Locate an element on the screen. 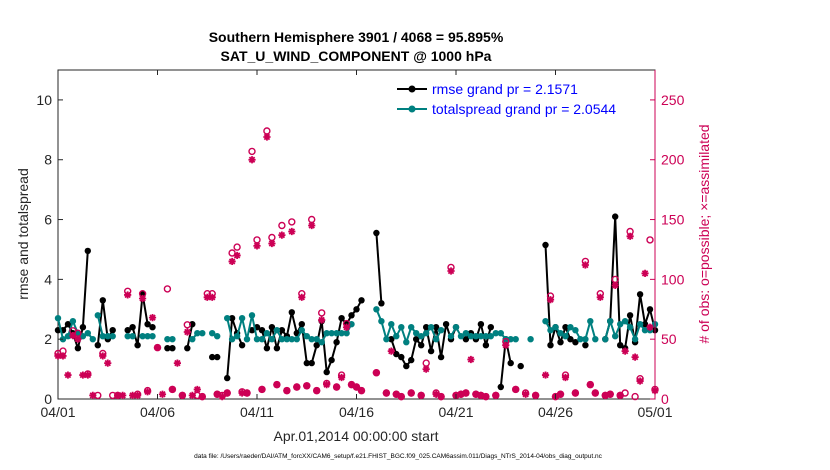 The width and height of the screenshot is (830, 470). y-tick-label-left: 6 is located at coordinates (48, 220).